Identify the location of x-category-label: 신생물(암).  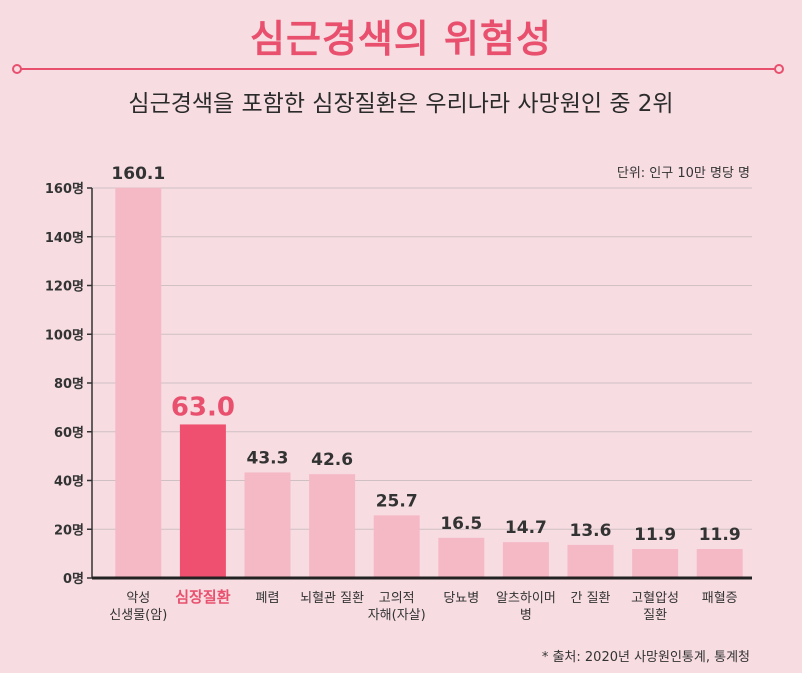
(138, 615).